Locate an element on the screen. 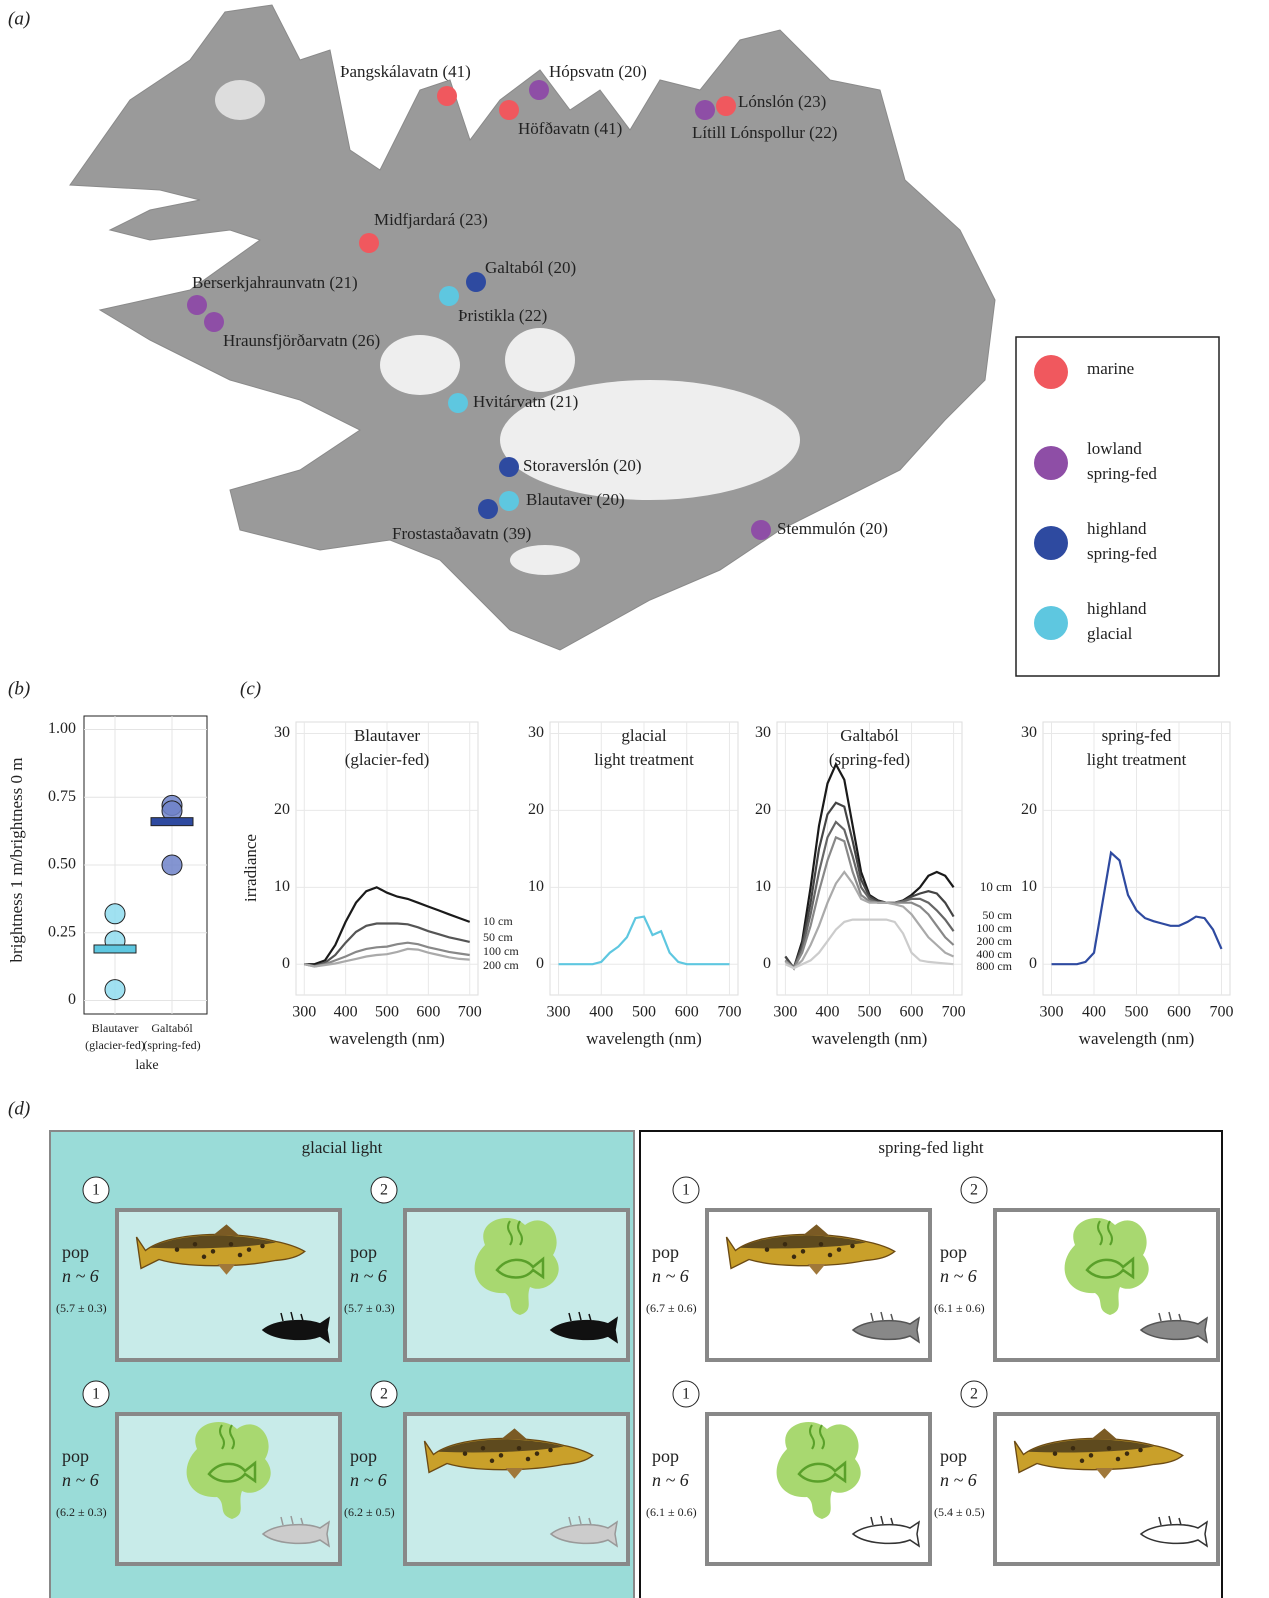 The height and width of the screenshot is (1598, 1269). subplot-title: (spring-fed) is located at coordinates (869, 759).